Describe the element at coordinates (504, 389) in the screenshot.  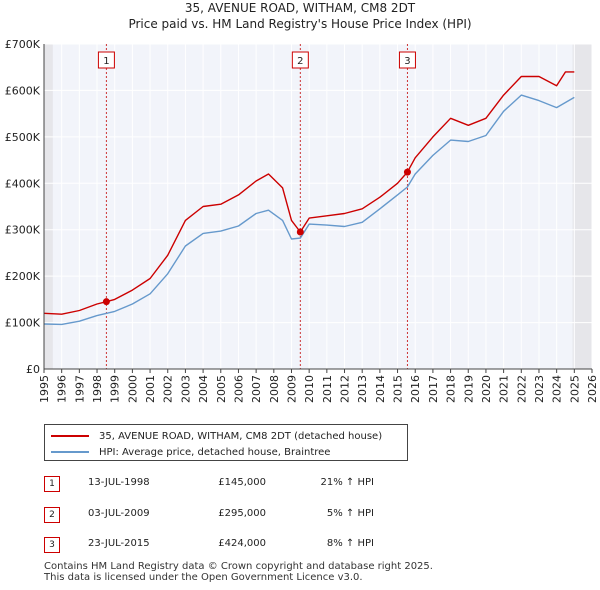
I see `x-tick-label: 2021` at that location.